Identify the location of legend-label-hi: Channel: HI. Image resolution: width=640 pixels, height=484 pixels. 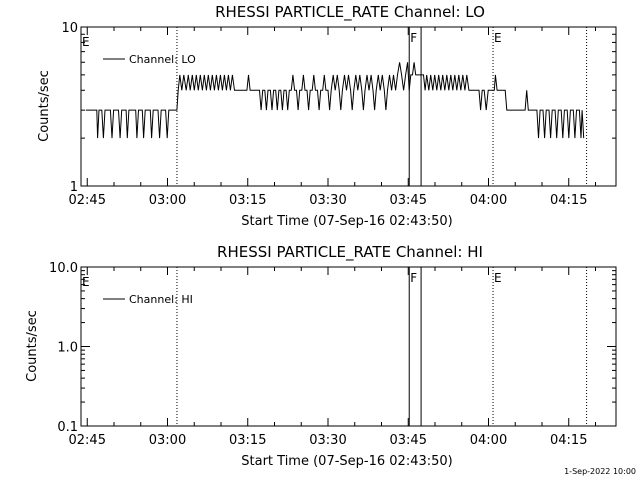
(161, 299).